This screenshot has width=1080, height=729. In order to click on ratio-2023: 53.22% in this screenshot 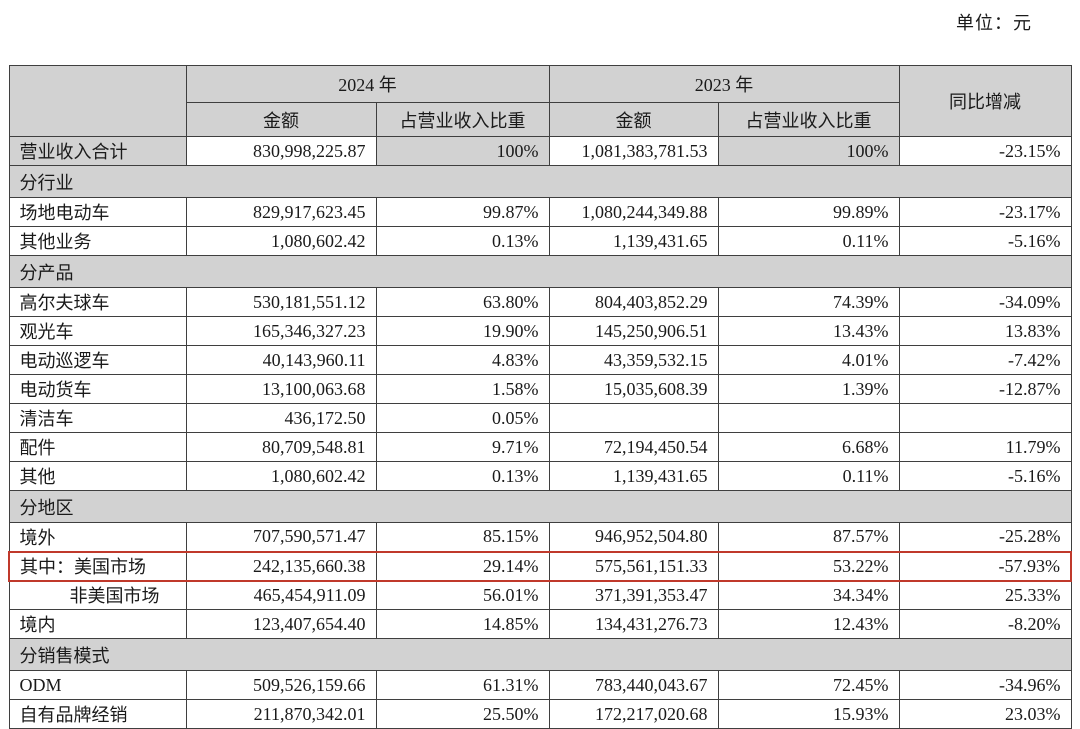, I will do `click(808, 566)`.